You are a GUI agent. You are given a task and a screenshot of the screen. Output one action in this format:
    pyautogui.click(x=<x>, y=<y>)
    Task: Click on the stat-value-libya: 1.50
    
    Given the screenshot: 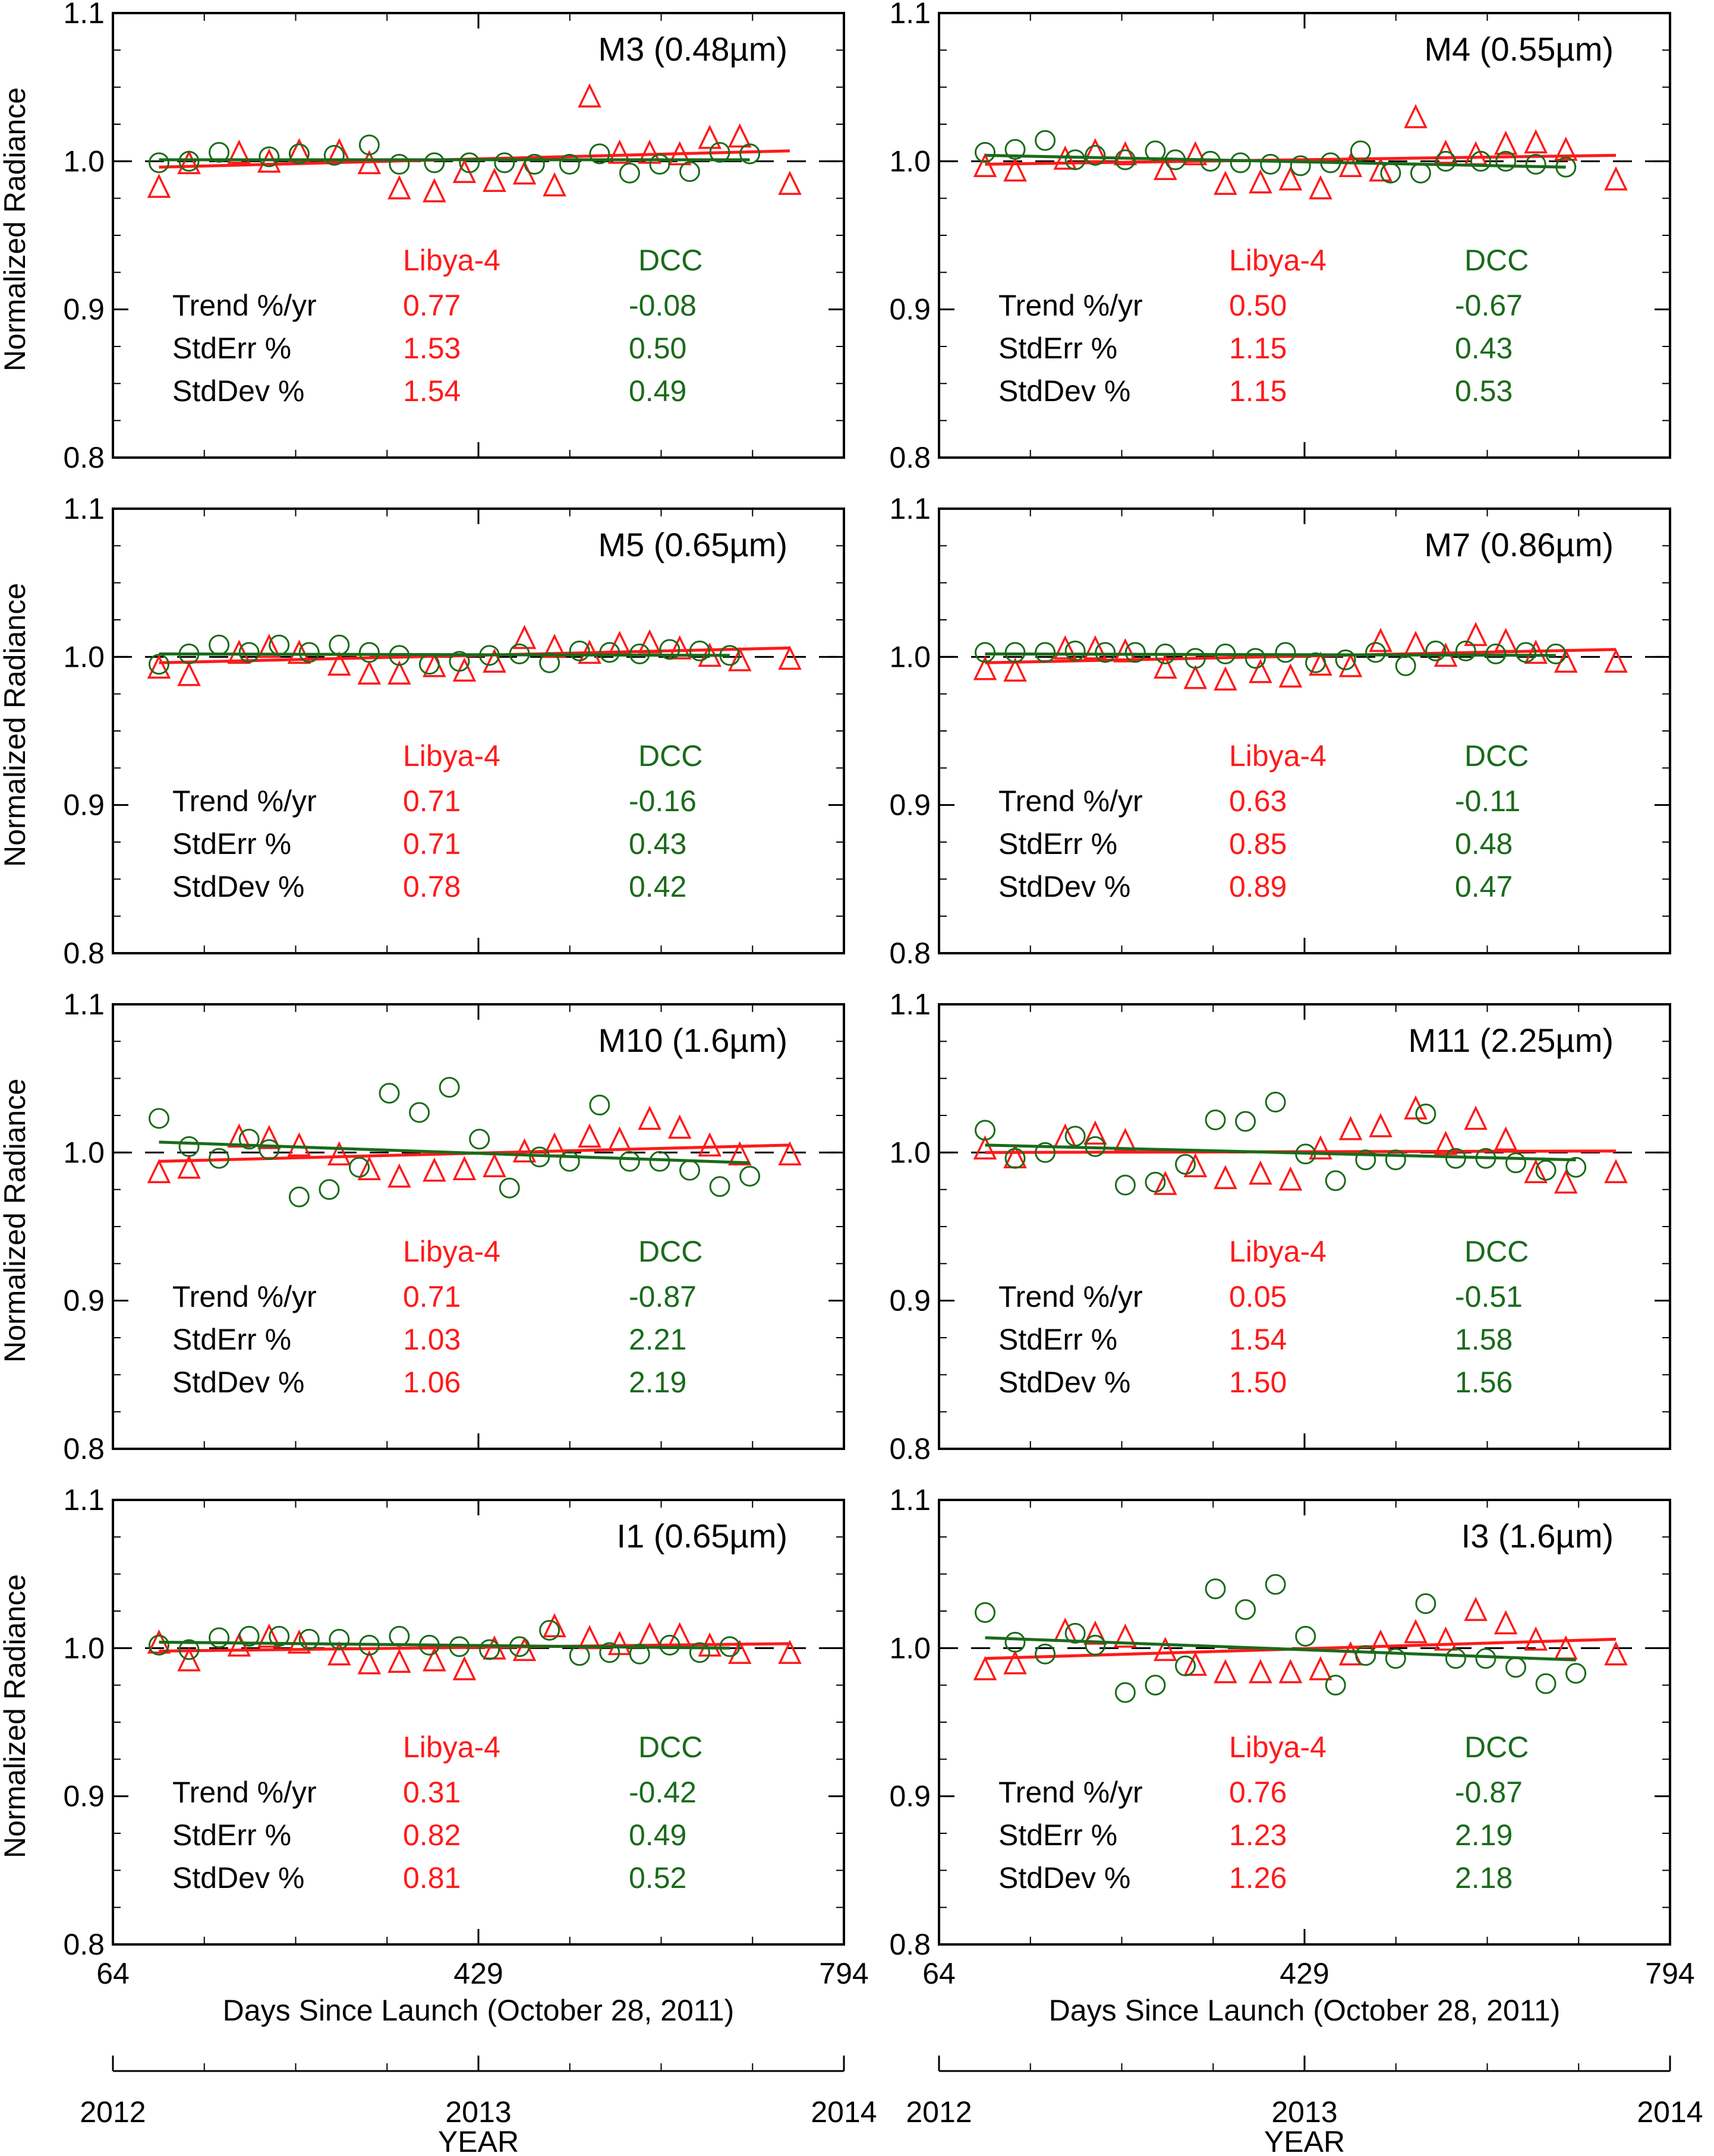 What is the action you would take?
    pyautogui.click(x=1258, y=1382)
    